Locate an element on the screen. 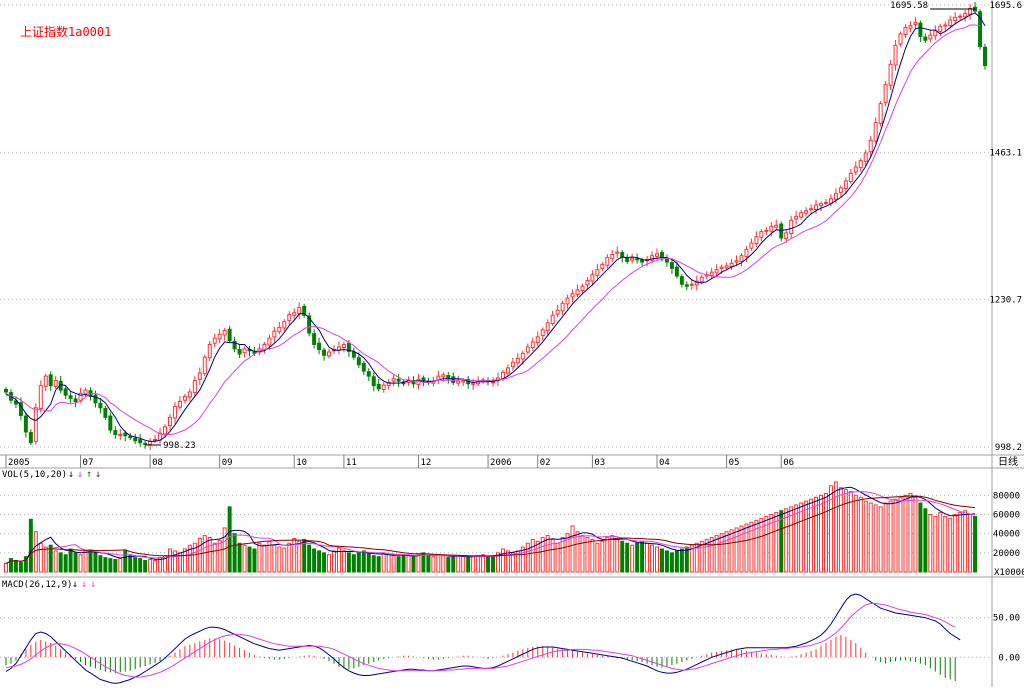 This screenshot has width=1024, height=691. date-tick-label: 07 is located at coordinates (88, 463).